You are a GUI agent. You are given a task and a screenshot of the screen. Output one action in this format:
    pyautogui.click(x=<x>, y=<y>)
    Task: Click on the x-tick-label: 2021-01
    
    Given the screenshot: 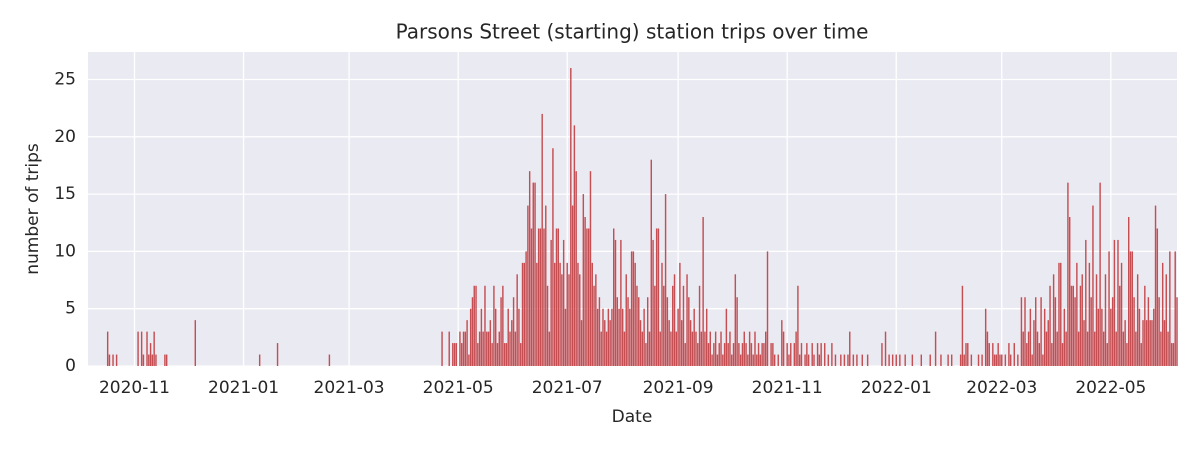 What is the action you would take?
    pyautogui.click(x=243, y=388)
    